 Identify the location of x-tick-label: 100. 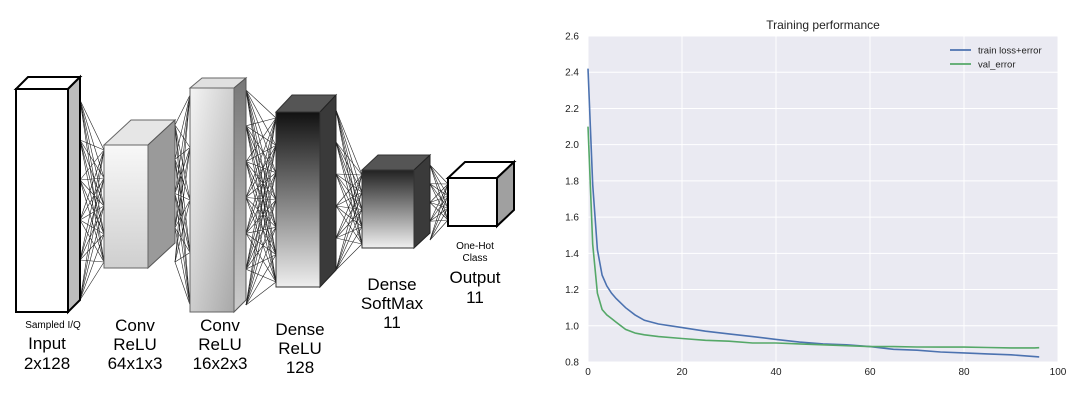
(1058, 372).